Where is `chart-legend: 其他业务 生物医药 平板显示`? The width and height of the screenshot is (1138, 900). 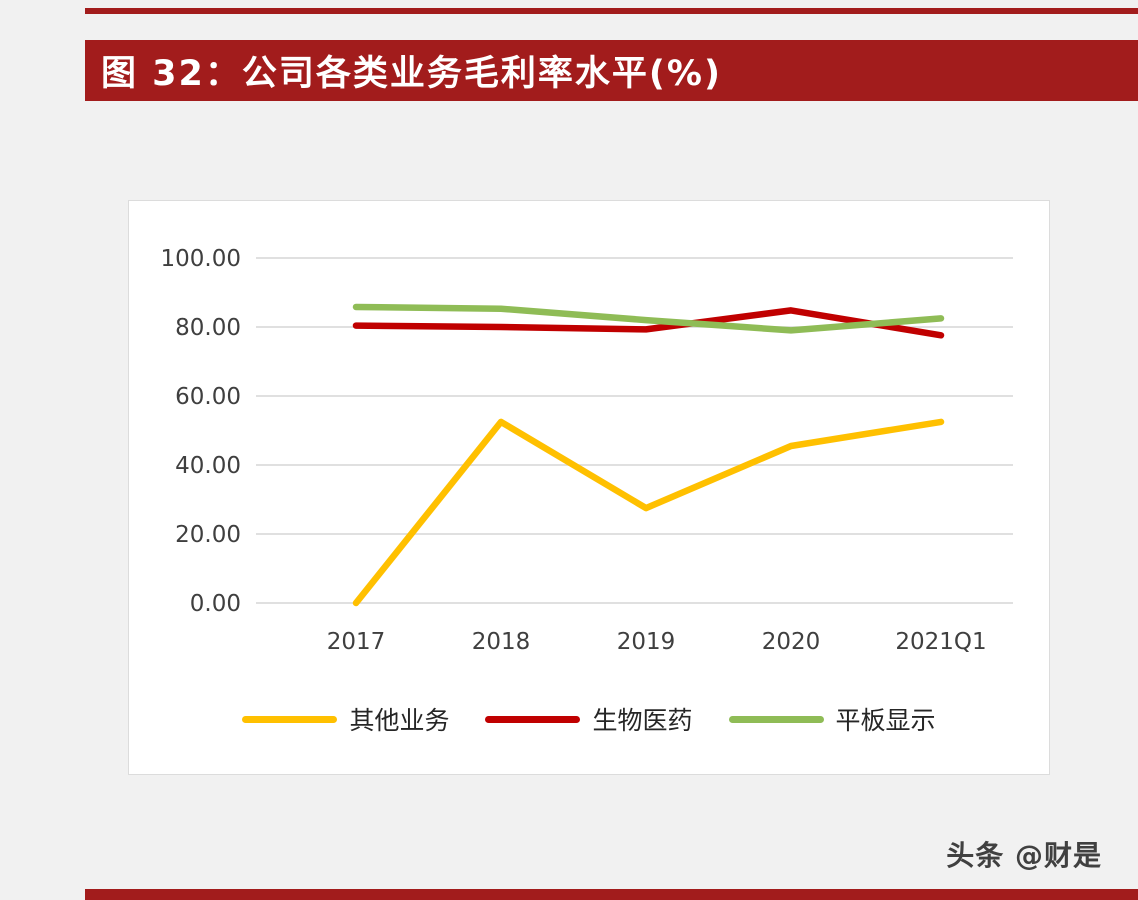 chart-legend: 其他业务 生物医药 平板显示 is located at coordinates (589, 719).